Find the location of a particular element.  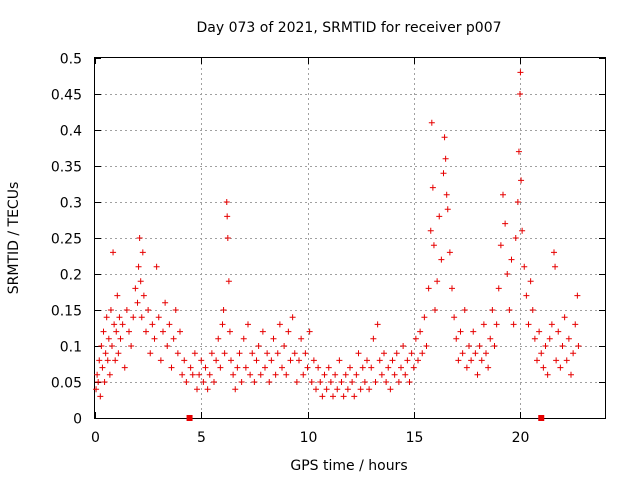

y-tick-label: 0.25 is located at coordinates (66, 240).